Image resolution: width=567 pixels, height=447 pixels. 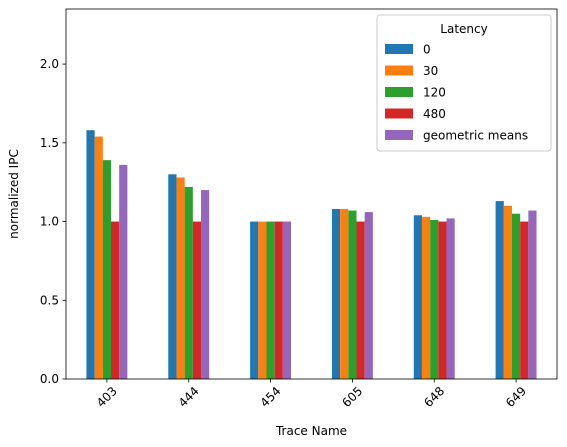 I want to click on legend-label: 120, so click(x=434, y=93).